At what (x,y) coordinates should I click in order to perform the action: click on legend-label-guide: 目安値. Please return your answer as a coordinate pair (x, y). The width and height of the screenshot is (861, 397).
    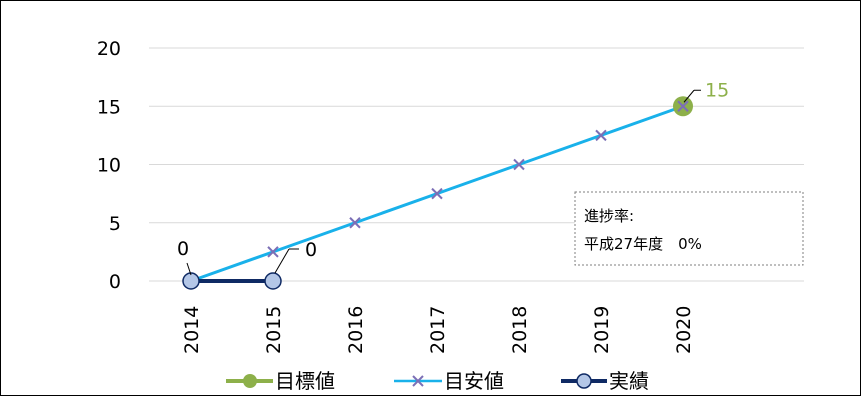
    Looking at the image, I should click on (474, 381).